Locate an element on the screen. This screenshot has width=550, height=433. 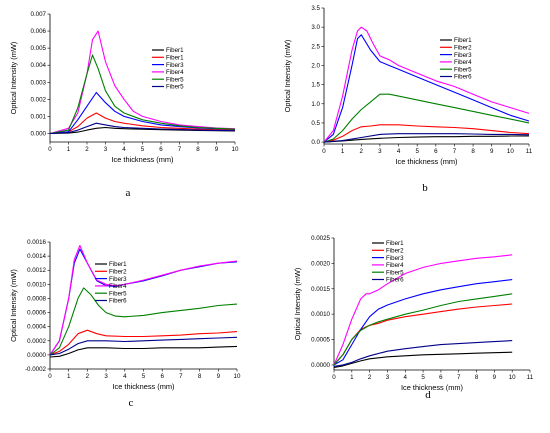
y-tick-label: 0.003 is located at coordinates (39, 82).